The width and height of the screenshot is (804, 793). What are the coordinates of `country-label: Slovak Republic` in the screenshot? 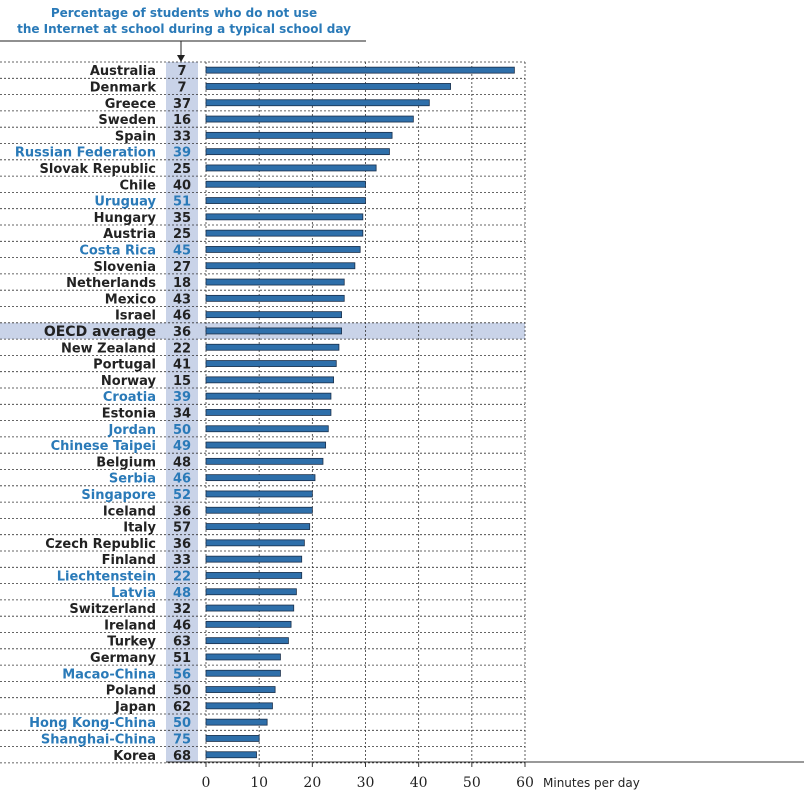 It's located at (98, 169).